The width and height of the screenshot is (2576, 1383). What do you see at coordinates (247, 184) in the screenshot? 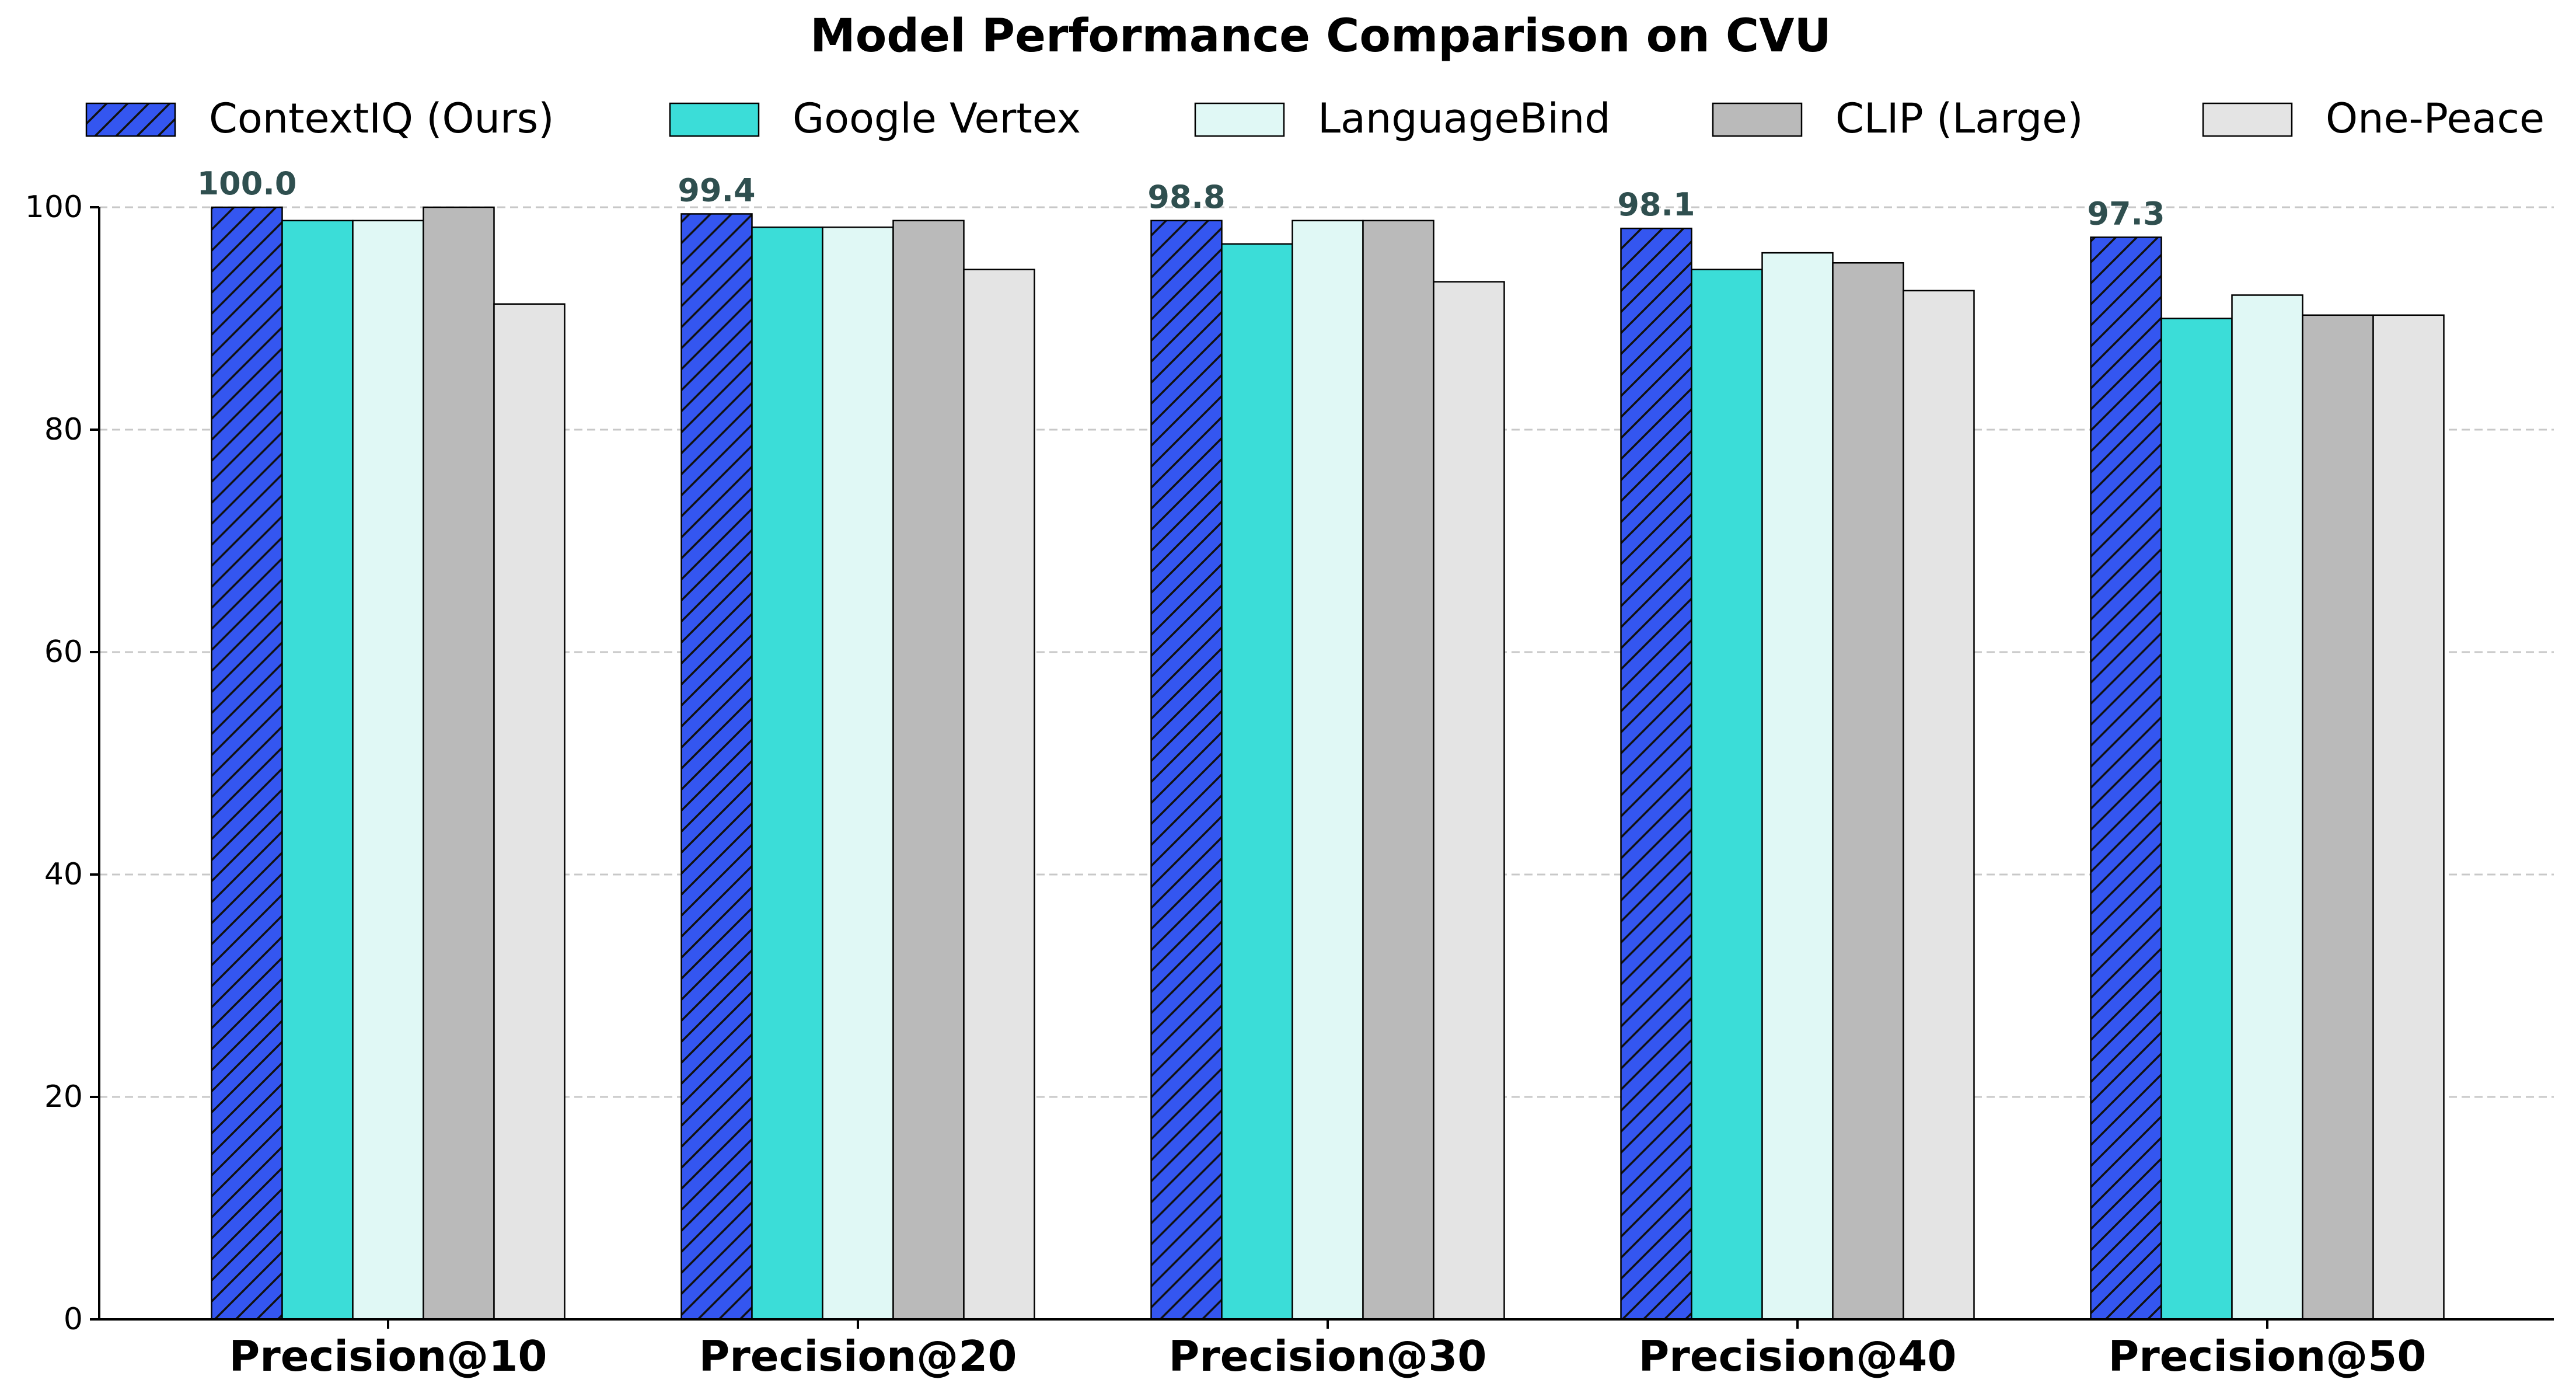
I see `data-label: 100.0` at bounding box center [247, 184].